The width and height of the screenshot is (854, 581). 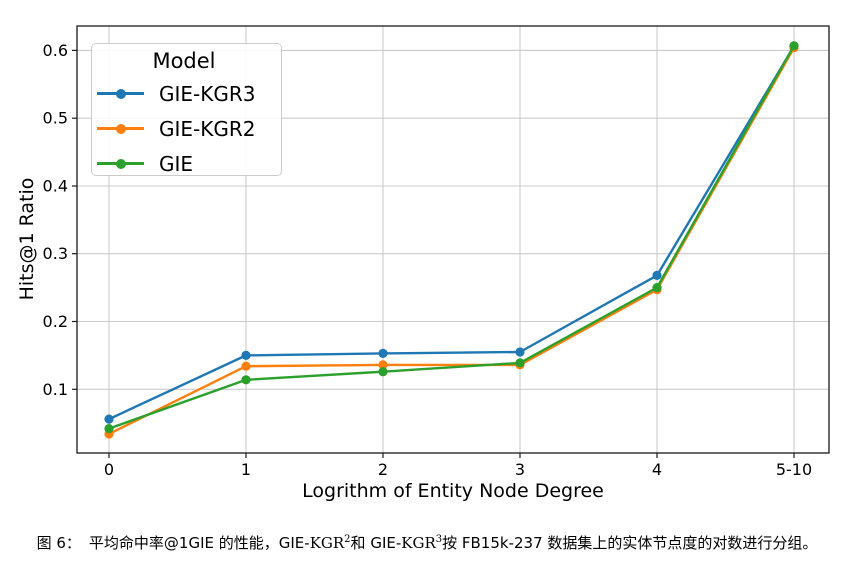 What do you see at coordinates (630, 543) in the screenshot?
I see `caption-text-3: 按 FB15k-237 数据集上的实体节点度的对数进行分组。` at bounding box center [630, 543].